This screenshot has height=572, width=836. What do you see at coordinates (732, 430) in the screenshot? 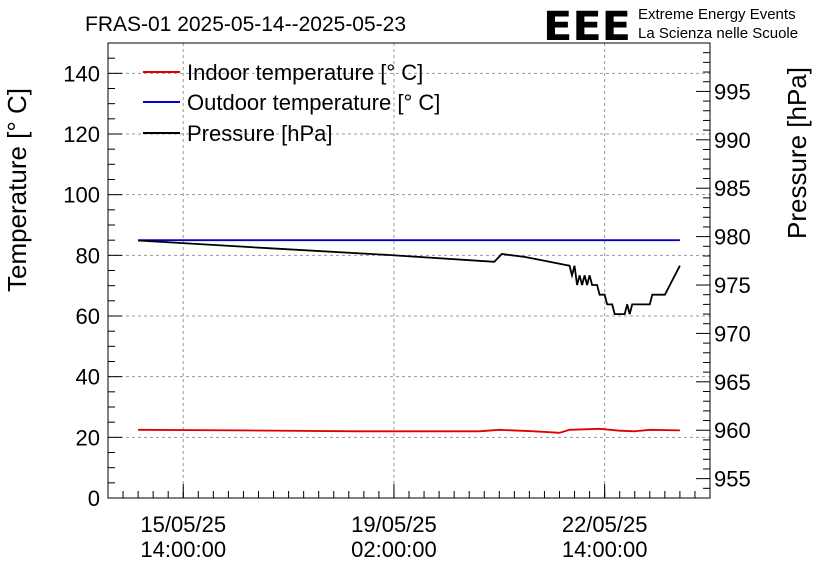
I see `y2-tick-label: 960` at bounding box center [732, 430].